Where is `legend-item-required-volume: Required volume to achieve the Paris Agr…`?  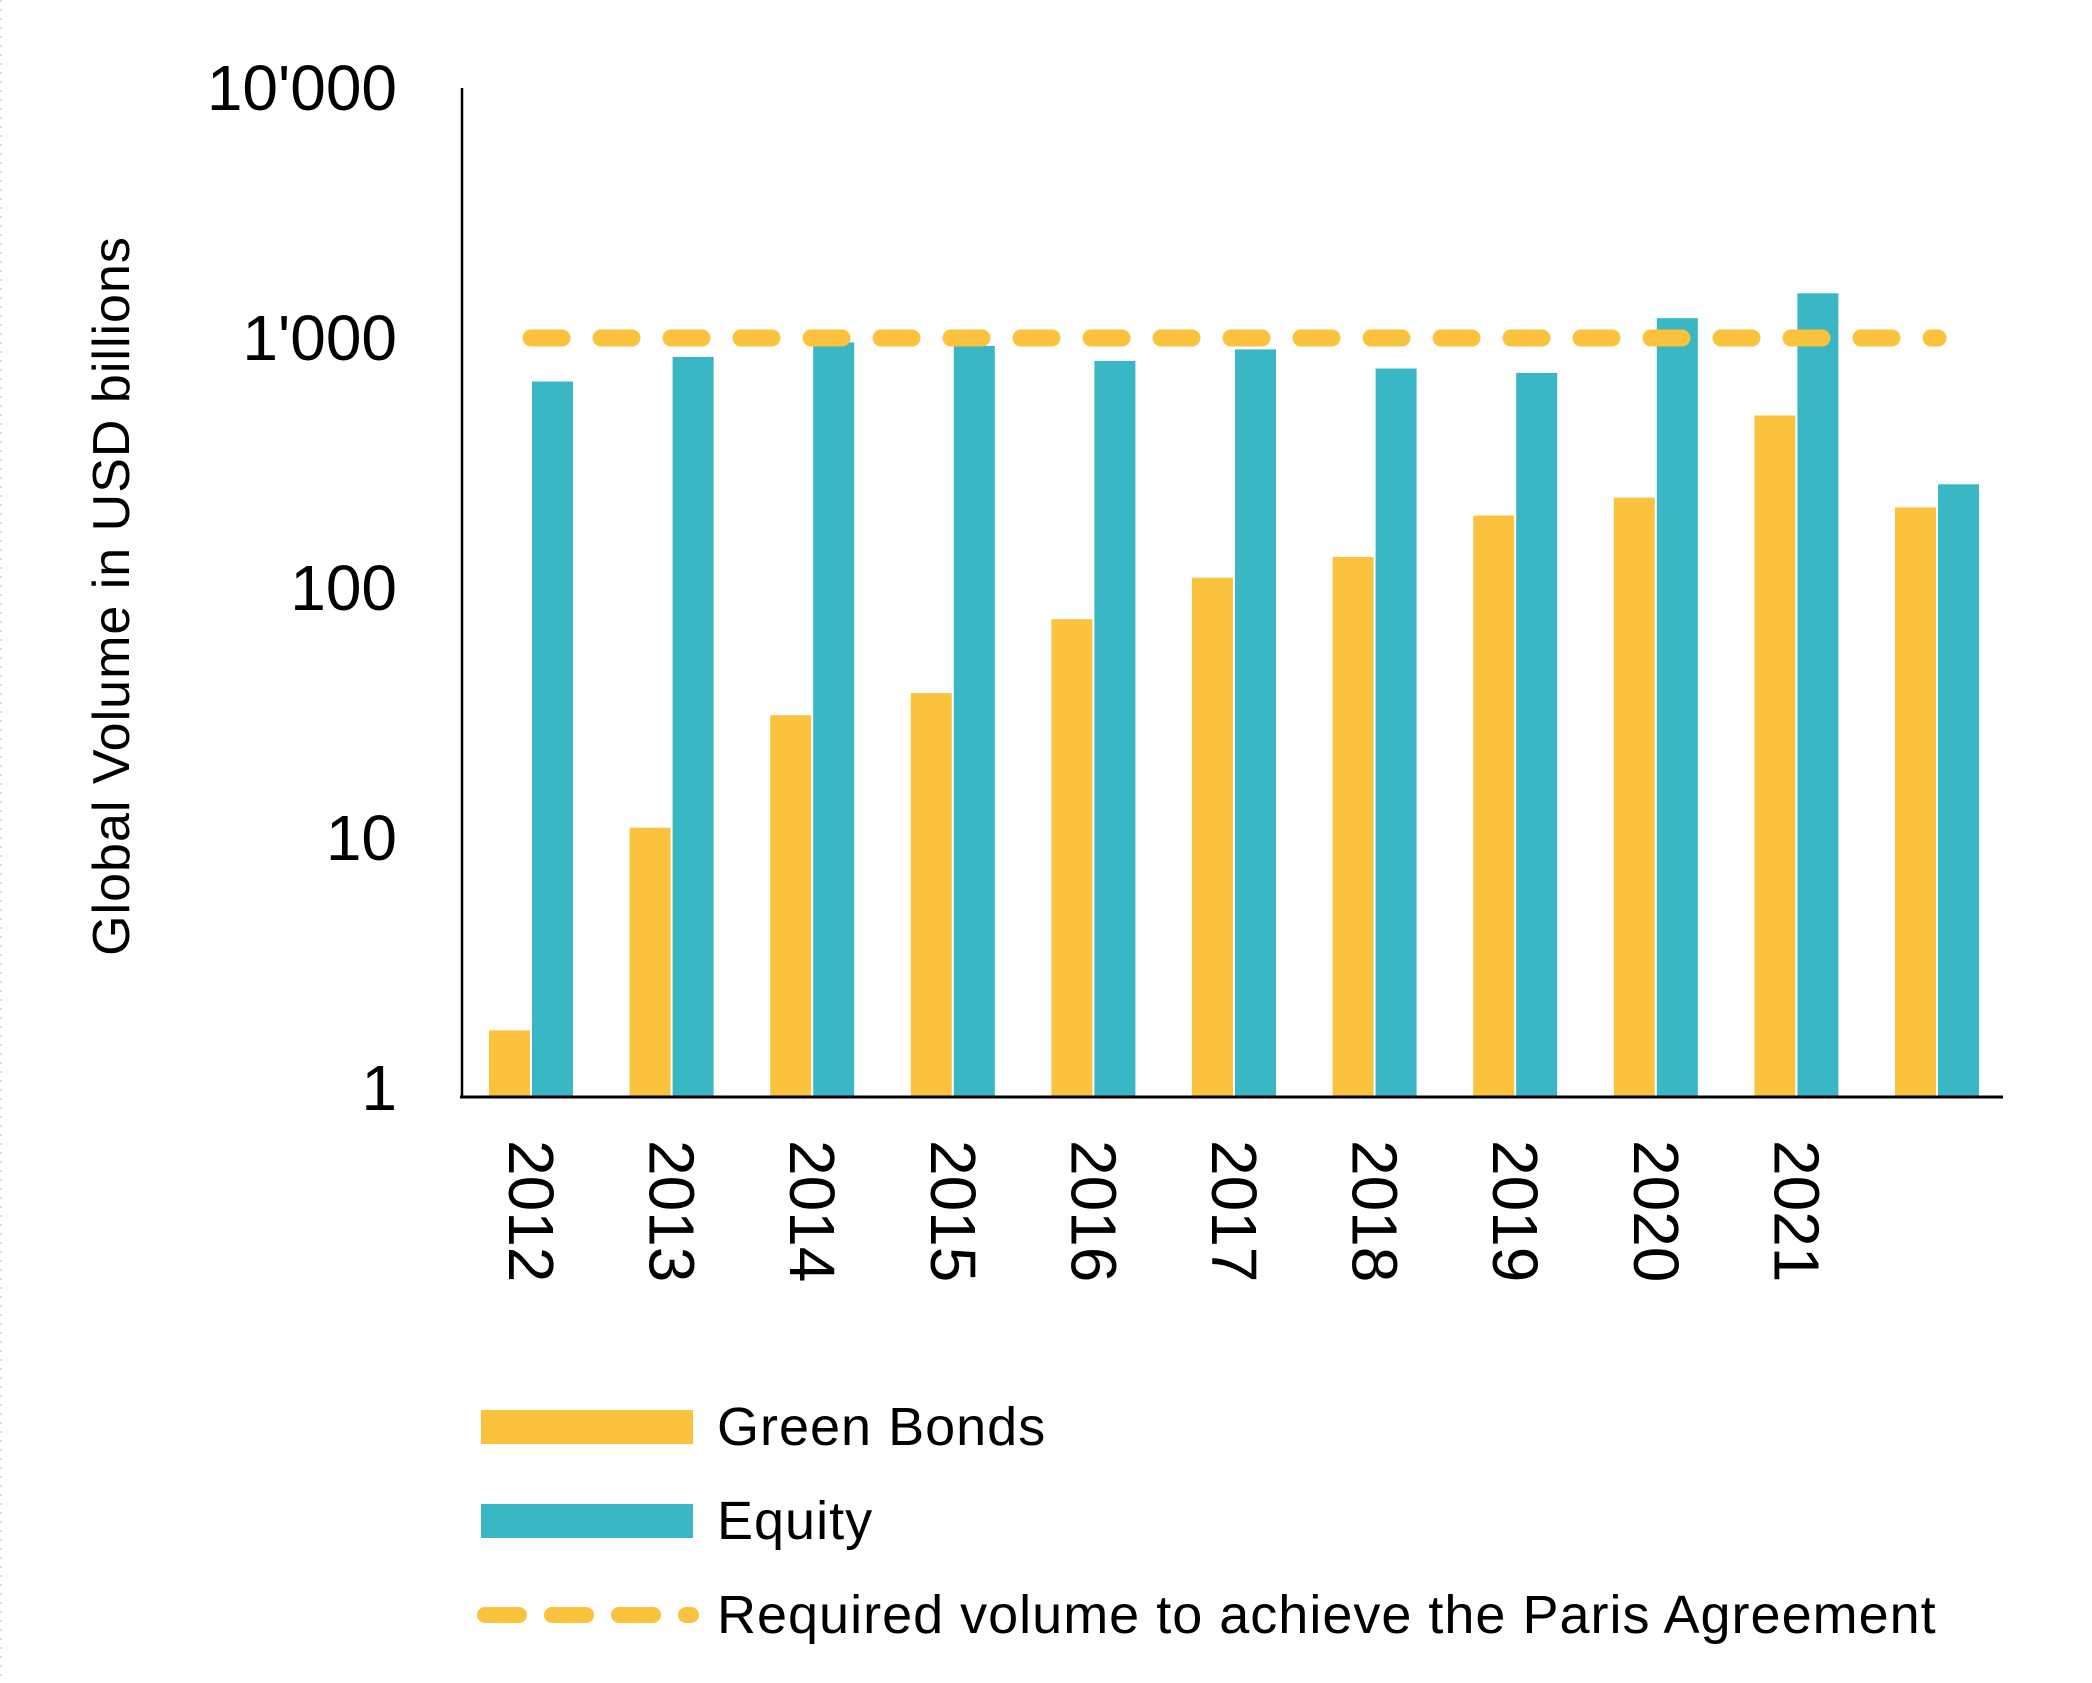 legend-item-required-volume: Required volume to achieve the Paris Agr… is located at coordinates (1205, 1615).